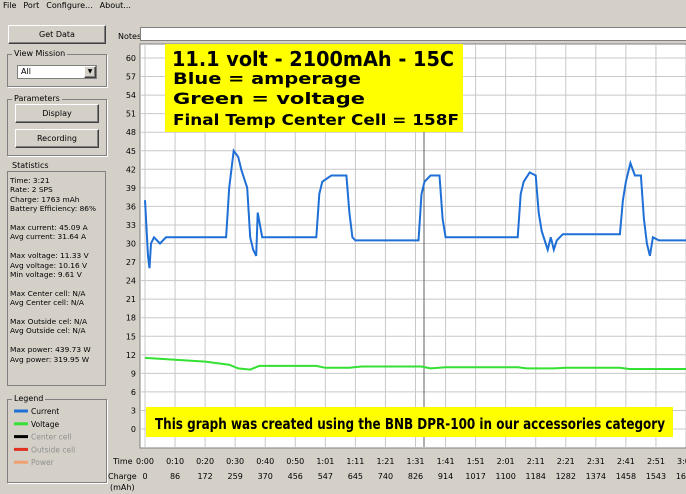 Image resolution: width=686 pixels, height=494 pixels. What do you see at coordinates (45, 411) in the screenshot?
I see `legend-label: Current` at bounding box center [45, 411].